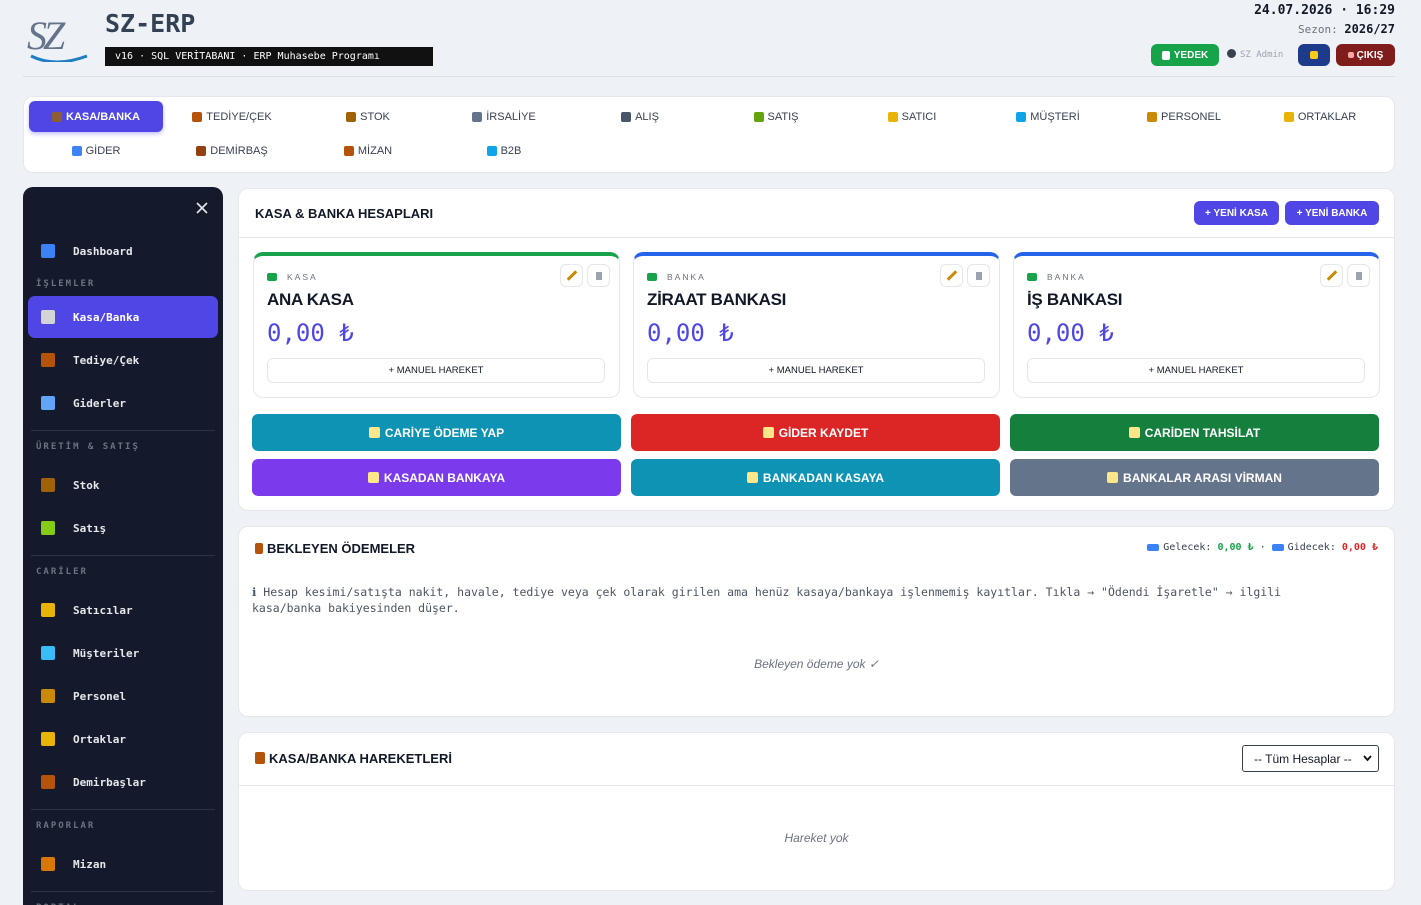 This screenshot has width=1421, height=905. I want to click on module-tab: ORTAKLAR, so click(1320, 116).